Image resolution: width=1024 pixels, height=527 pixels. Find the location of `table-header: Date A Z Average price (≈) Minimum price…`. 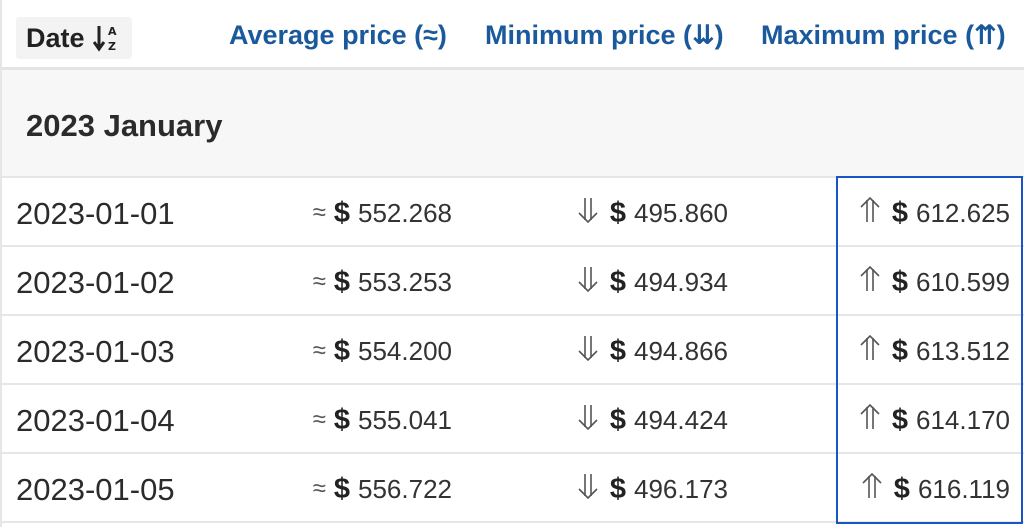

table-header: Date A Z Average price (≈) Minimum price… is located at coordinates (513, 35).